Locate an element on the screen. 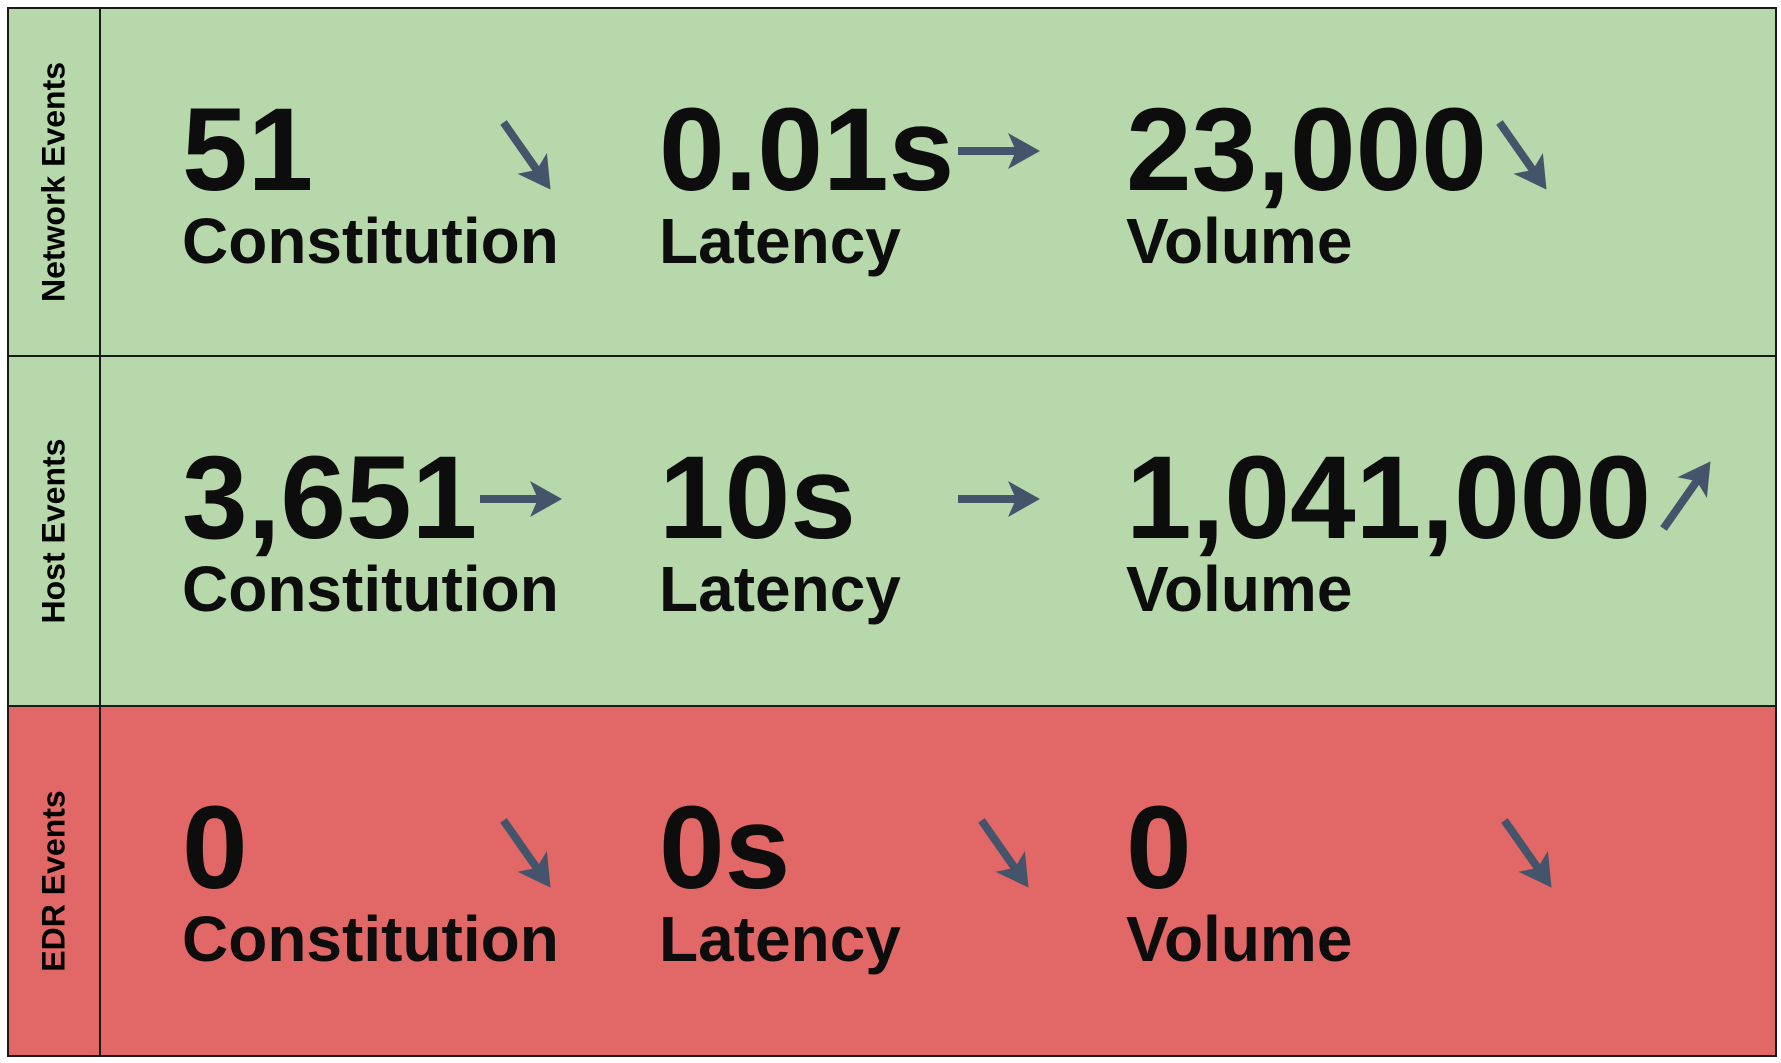 The height and width of the screenshot is (1063, 1781). metric-value: 1,041,000 is located at coordinates (1388, 498).